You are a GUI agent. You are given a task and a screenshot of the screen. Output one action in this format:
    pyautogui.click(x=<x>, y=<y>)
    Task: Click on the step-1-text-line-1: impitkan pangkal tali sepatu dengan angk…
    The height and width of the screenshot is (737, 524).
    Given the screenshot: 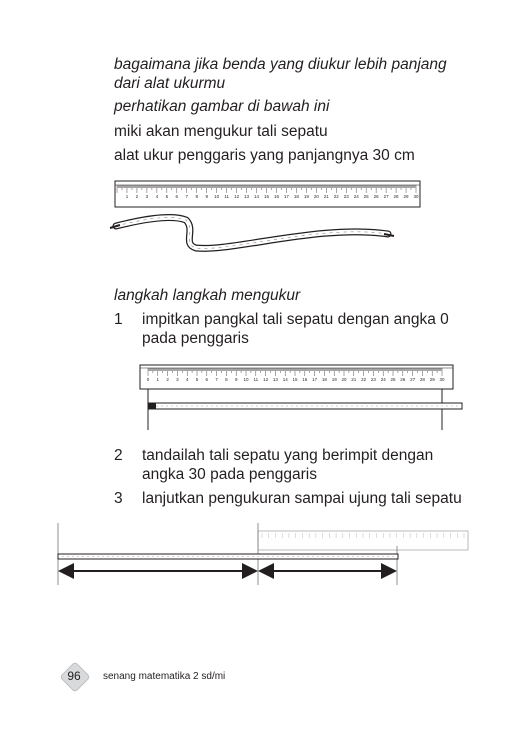 What is the action you would take?
    pyautogui.click(x=295, y=319)
    